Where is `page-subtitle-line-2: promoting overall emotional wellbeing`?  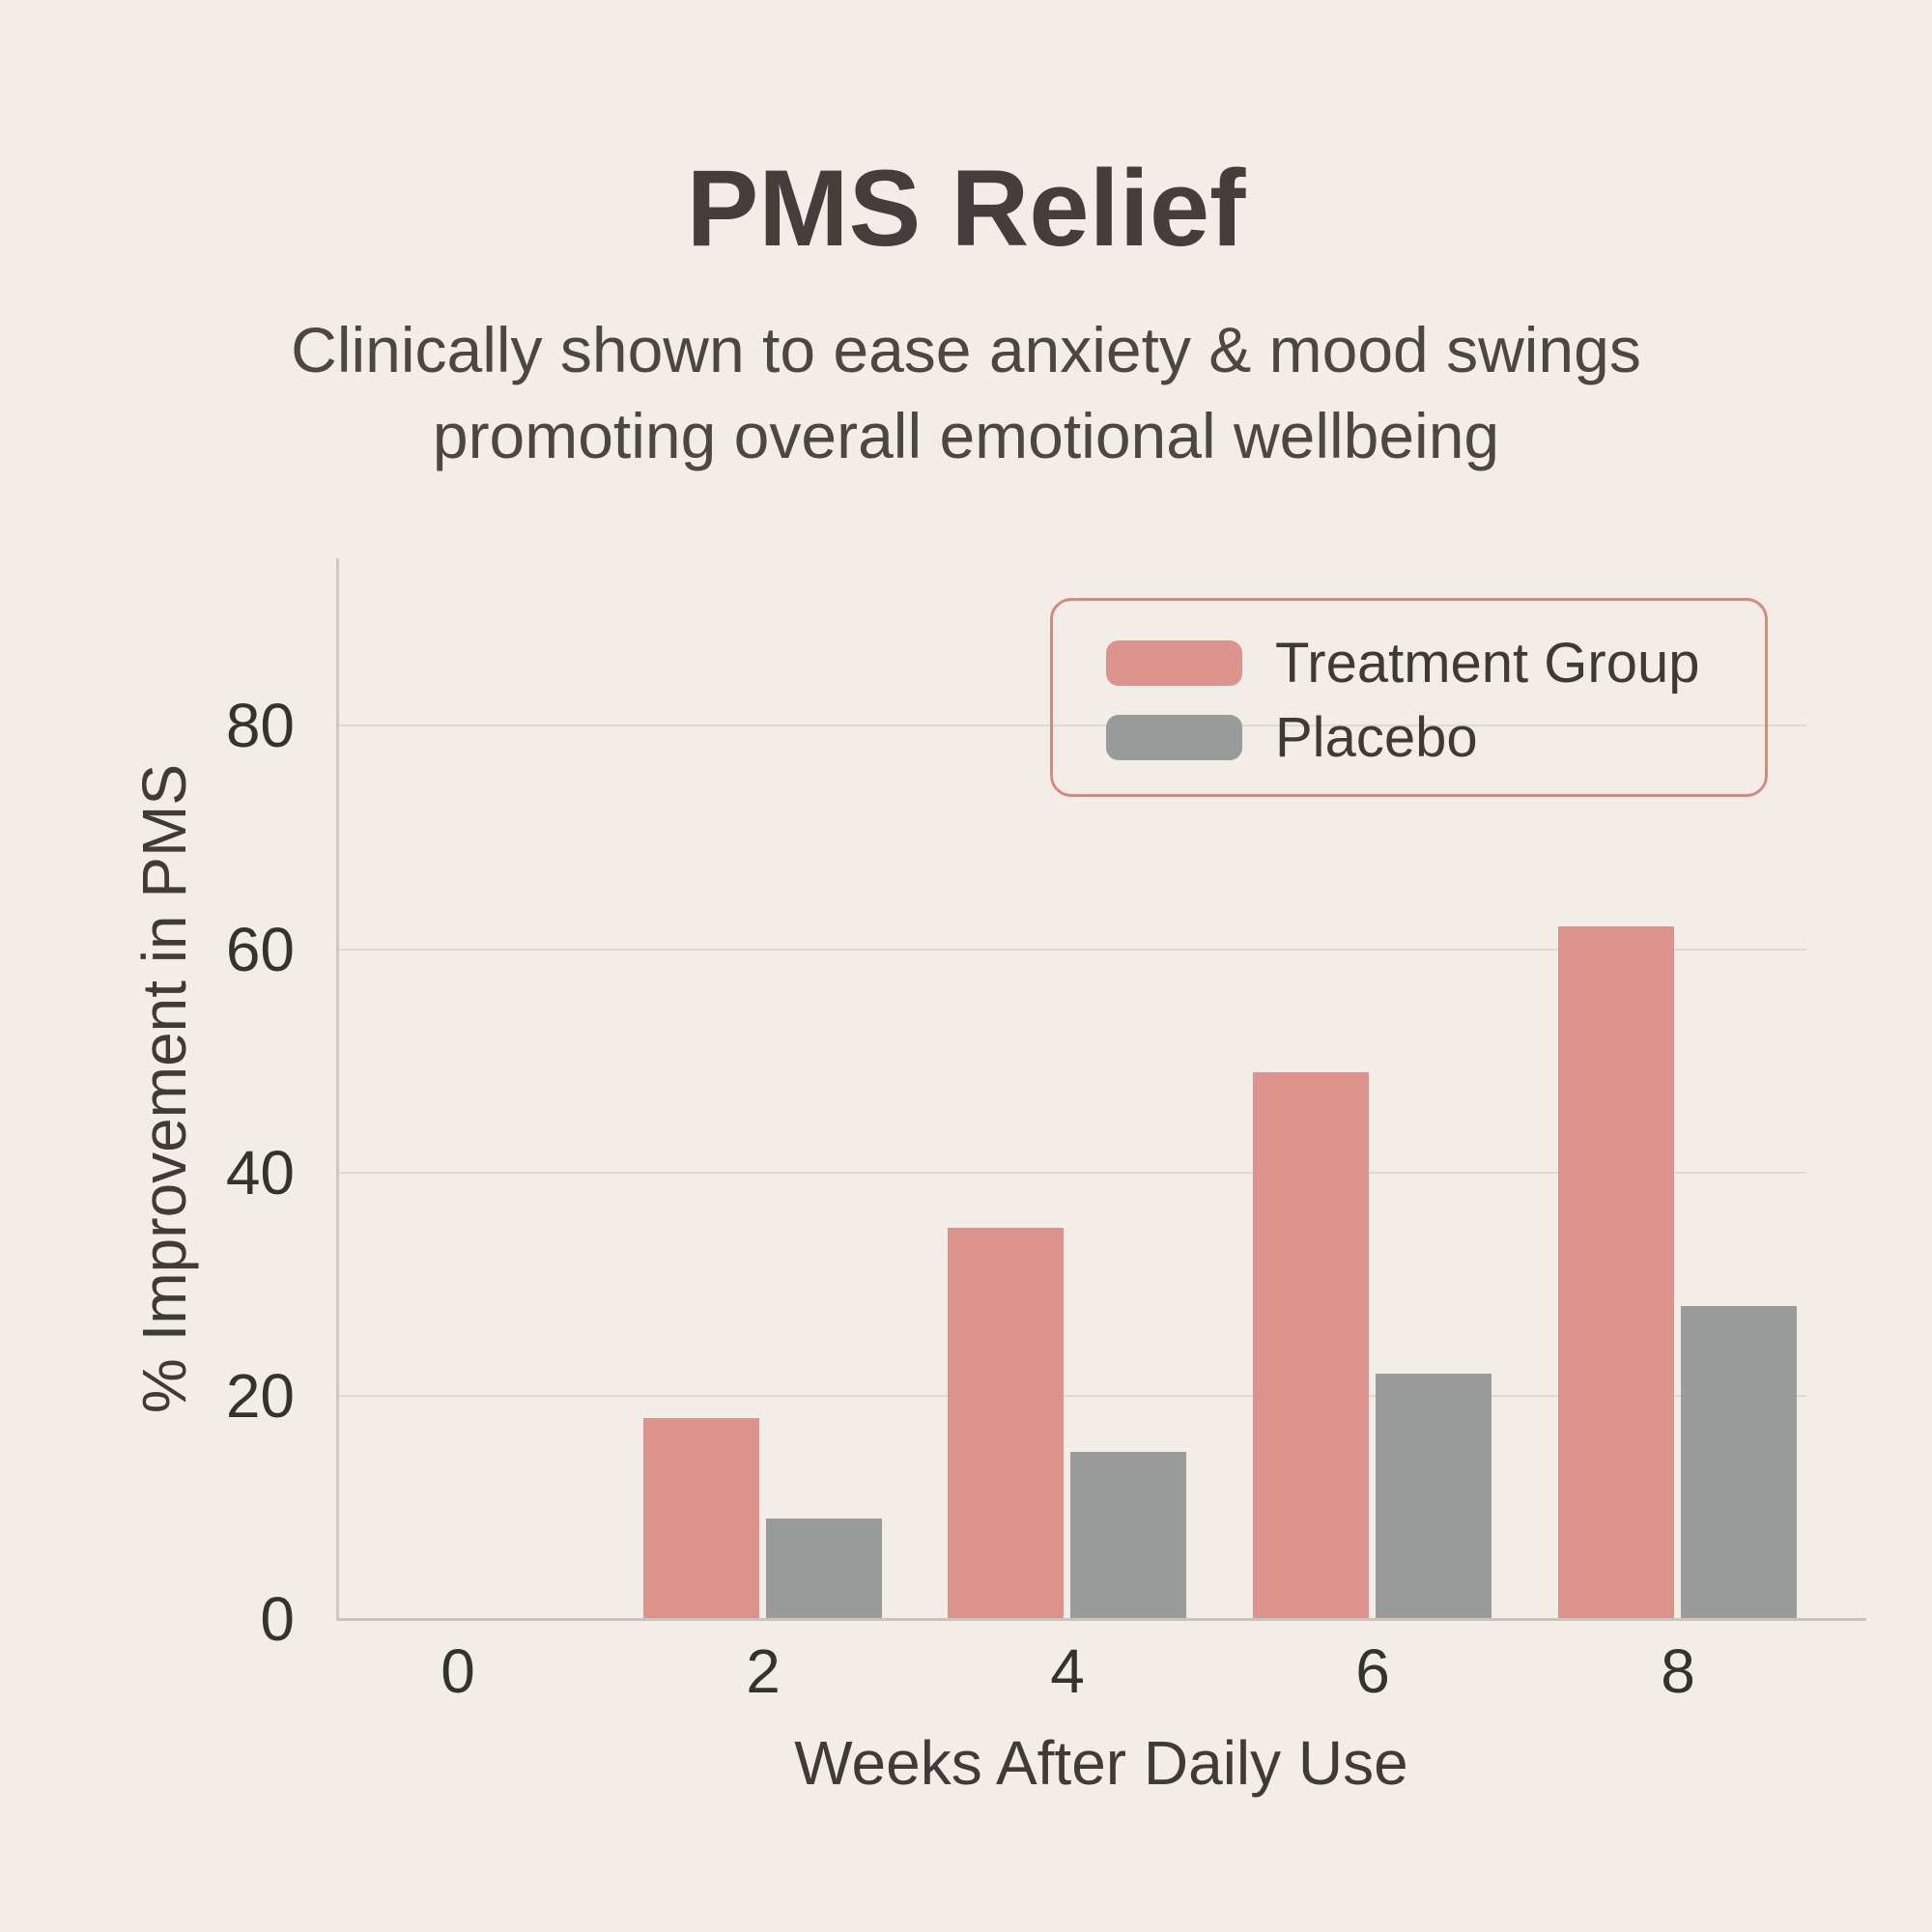
page-subtitle-line-2: promoting overall emotional wellbeing is located at coordinates (966, 435).